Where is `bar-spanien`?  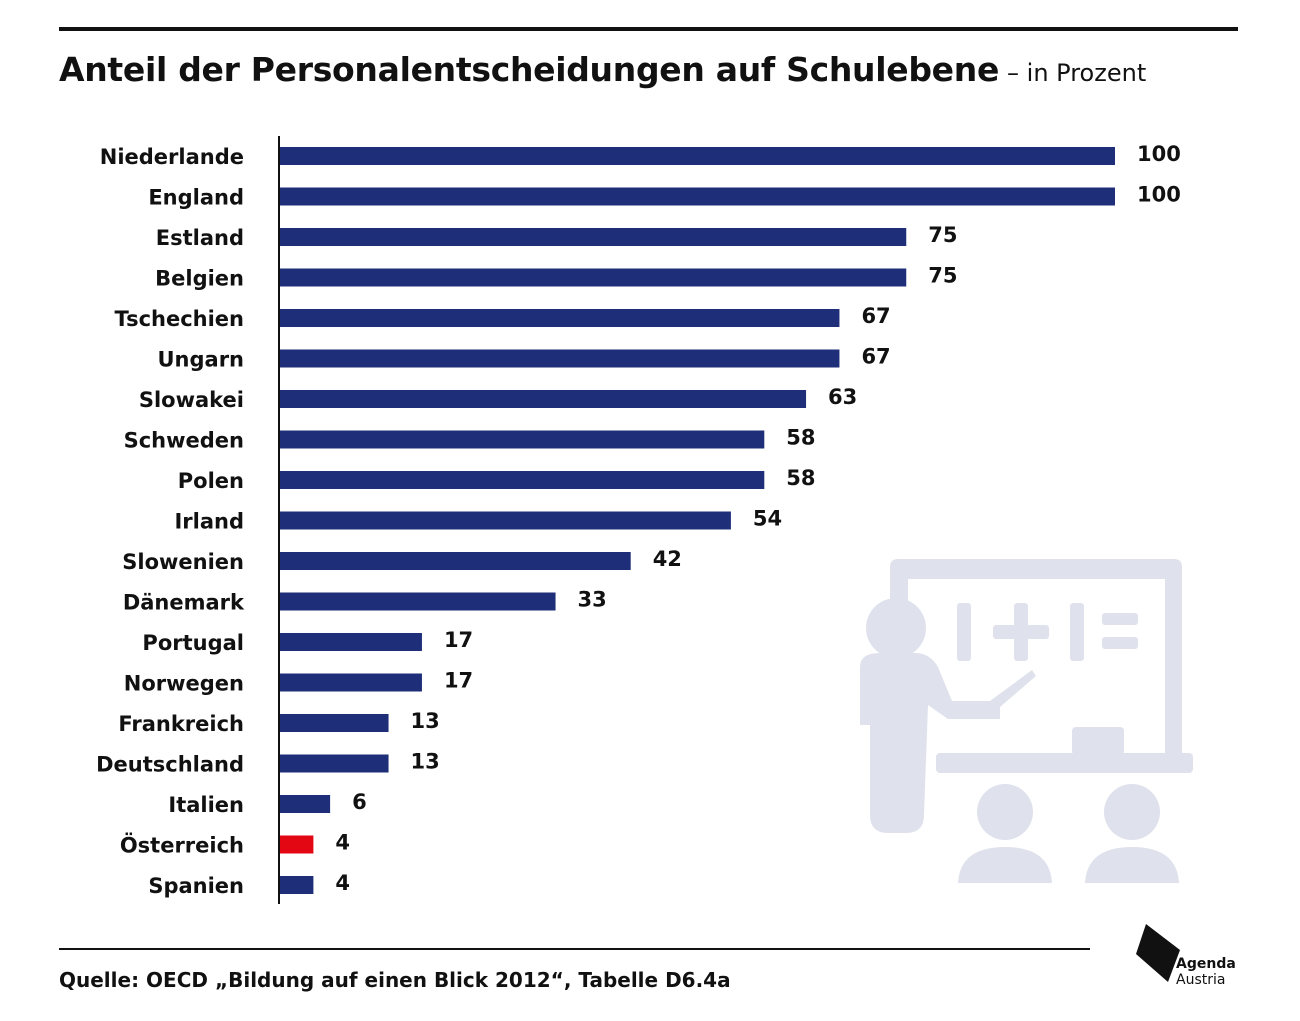
bar-spanien is located at coordinates (297, 885).